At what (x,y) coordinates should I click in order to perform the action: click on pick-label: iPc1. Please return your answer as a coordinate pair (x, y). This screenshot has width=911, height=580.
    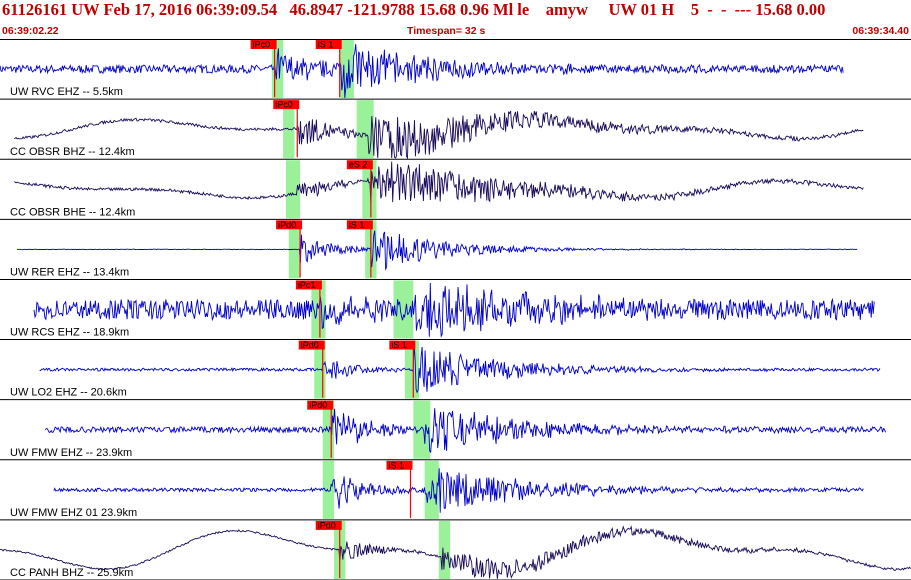
    Looking at the image, I should click on (307, 285).